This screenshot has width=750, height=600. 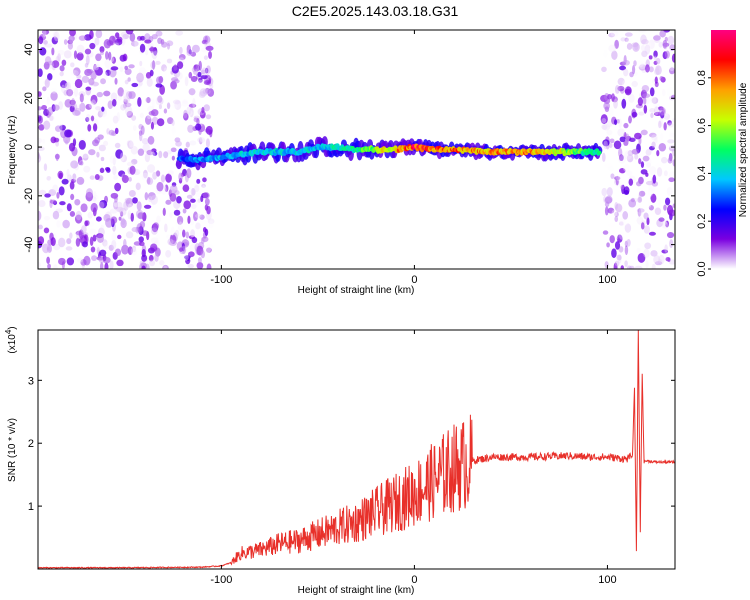 I want to click on spectrogram-x-tick-label: 0, so click(x=414, y=280).